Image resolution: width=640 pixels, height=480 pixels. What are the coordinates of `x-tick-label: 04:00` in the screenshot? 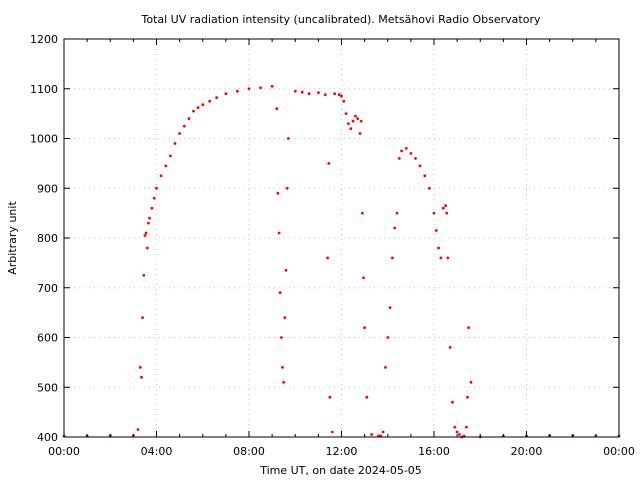 It's located at (157, 451).